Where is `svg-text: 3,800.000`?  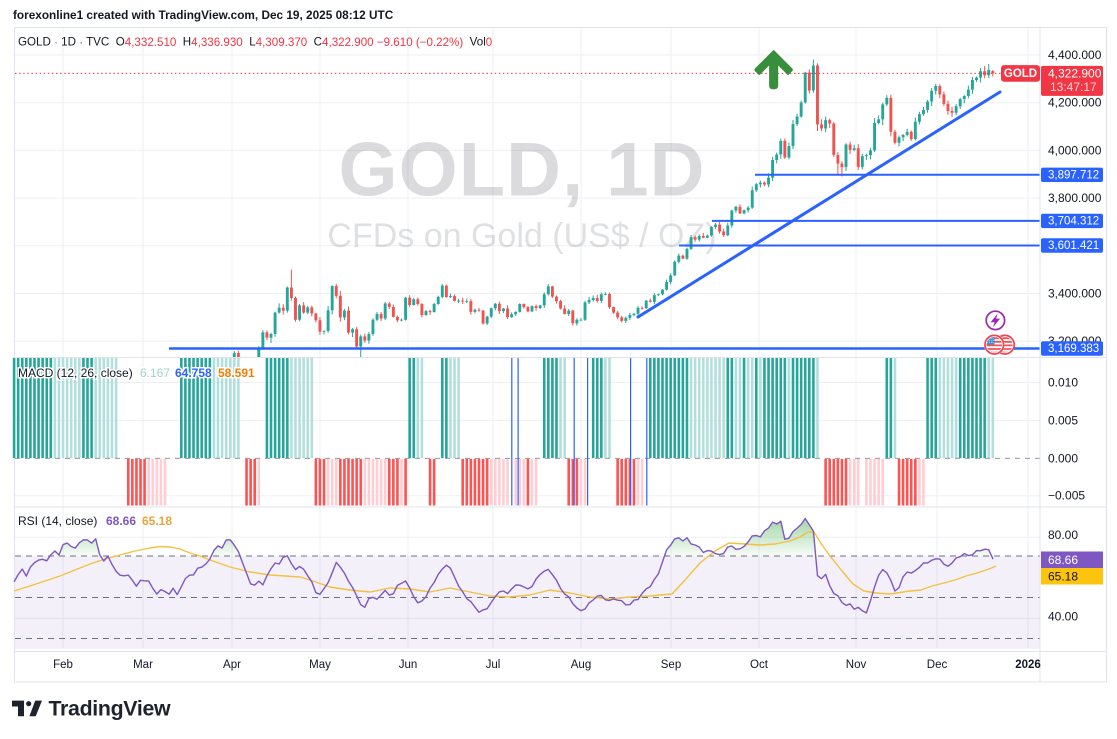 svg-text: 3,800.000 is located at coordinates (1075, 198).